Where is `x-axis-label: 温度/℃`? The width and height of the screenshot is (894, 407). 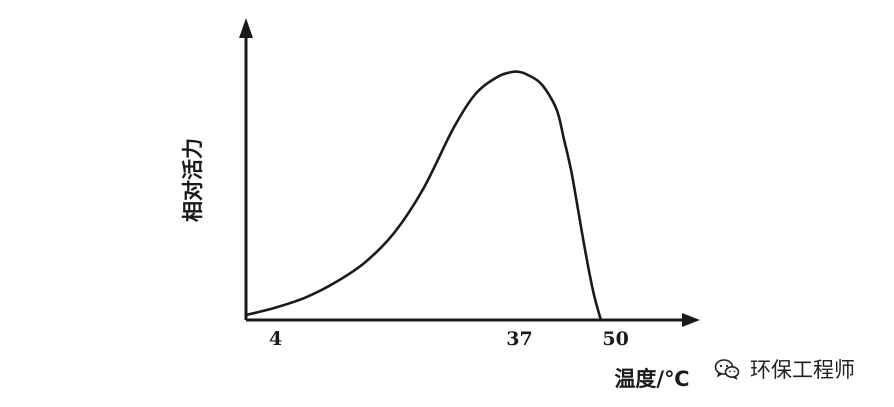
x-axis-label: 温度/℃ is located at coordinates (651, 379).